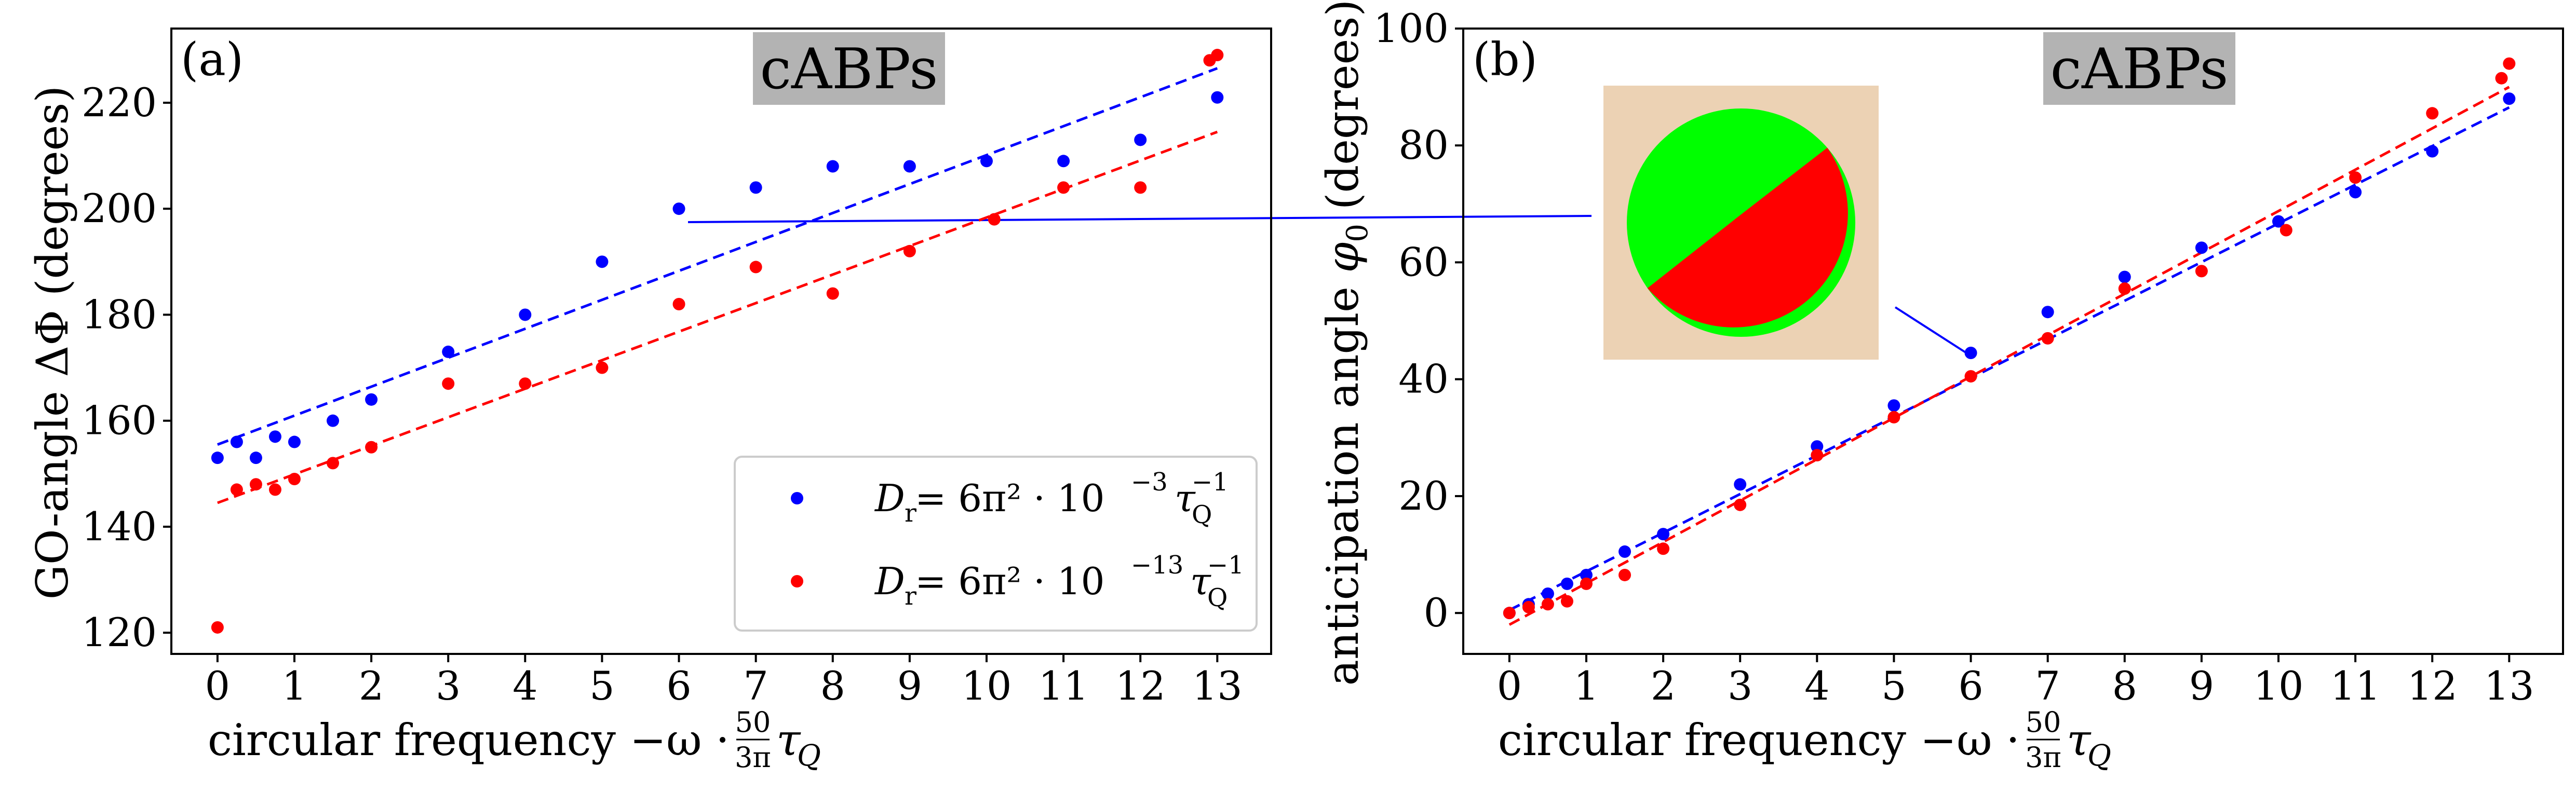  Describe the element at coordinates (1509, 686) in the screenshot. I see `panel-b-xtick-label: 0` at that location.